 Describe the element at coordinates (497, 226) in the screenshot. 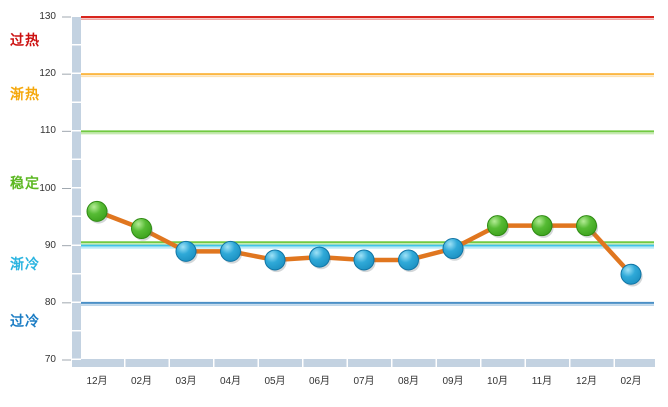

I see `data-point-10月` at that location.